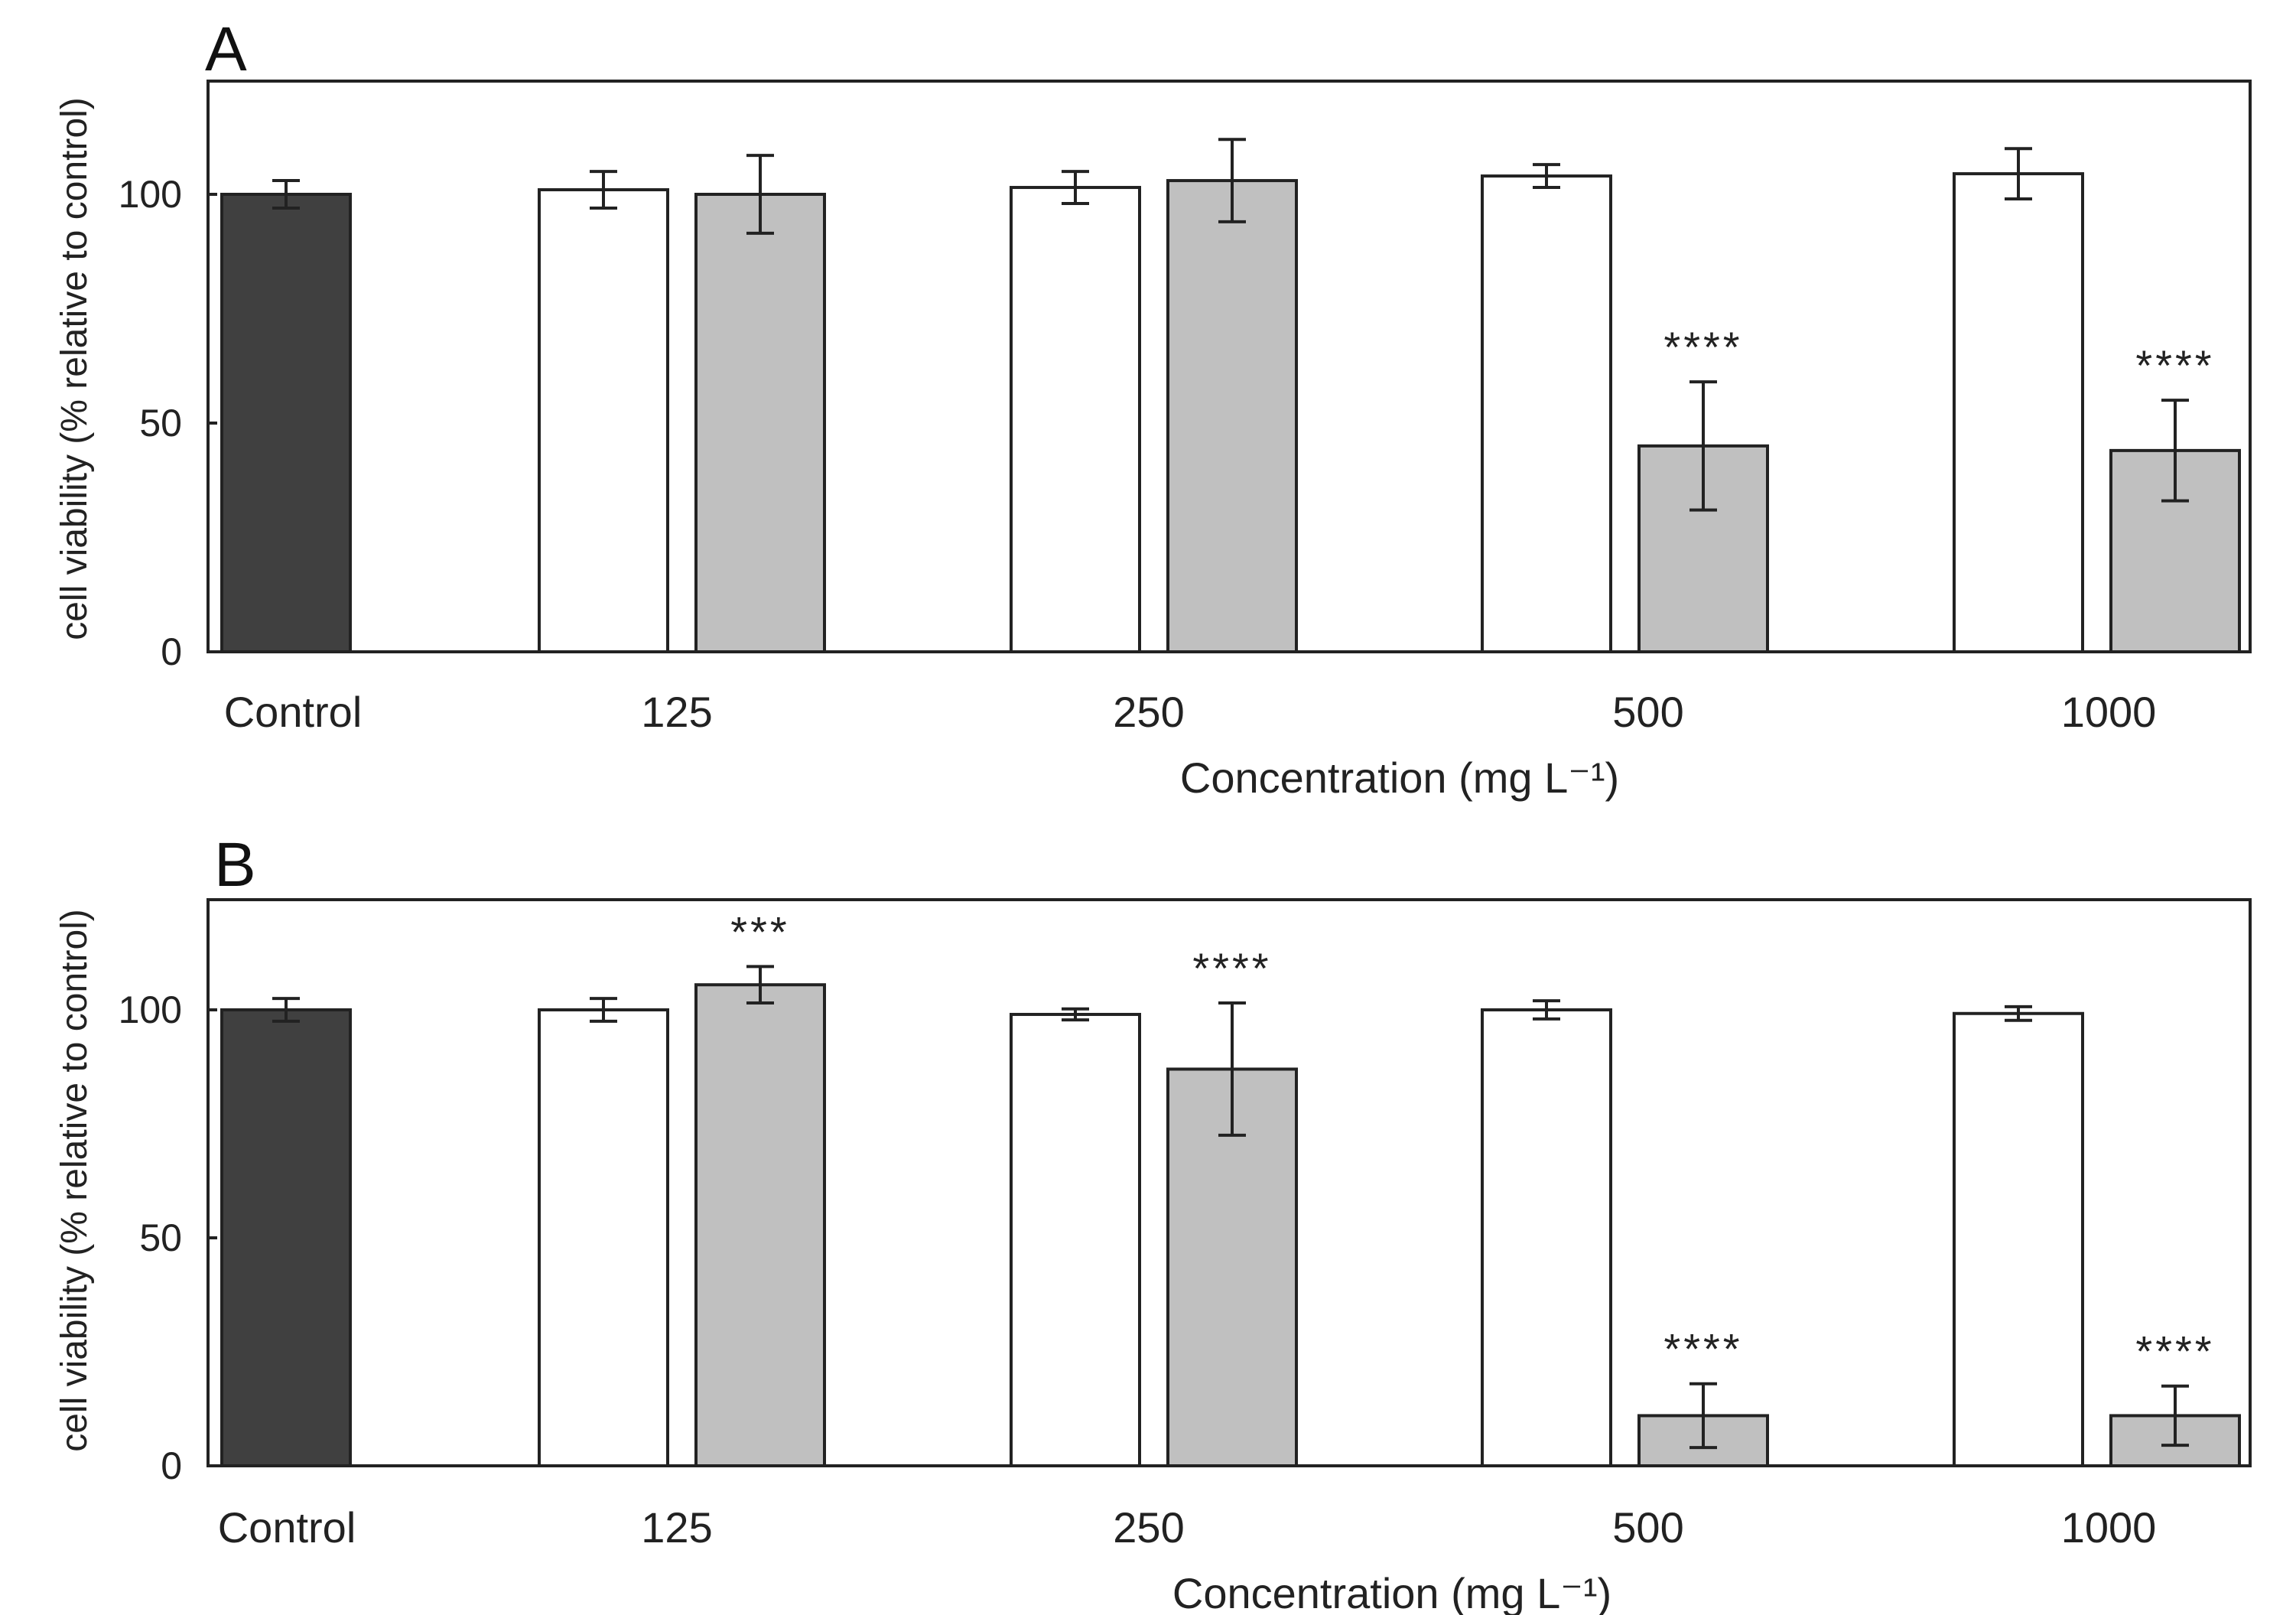 This screenshot has width=2296, height=1615. What do you see at coordinates (677, 712) in the screenshot?
I see `panel-a-category-label: 125` at bounding box center [677, 712].